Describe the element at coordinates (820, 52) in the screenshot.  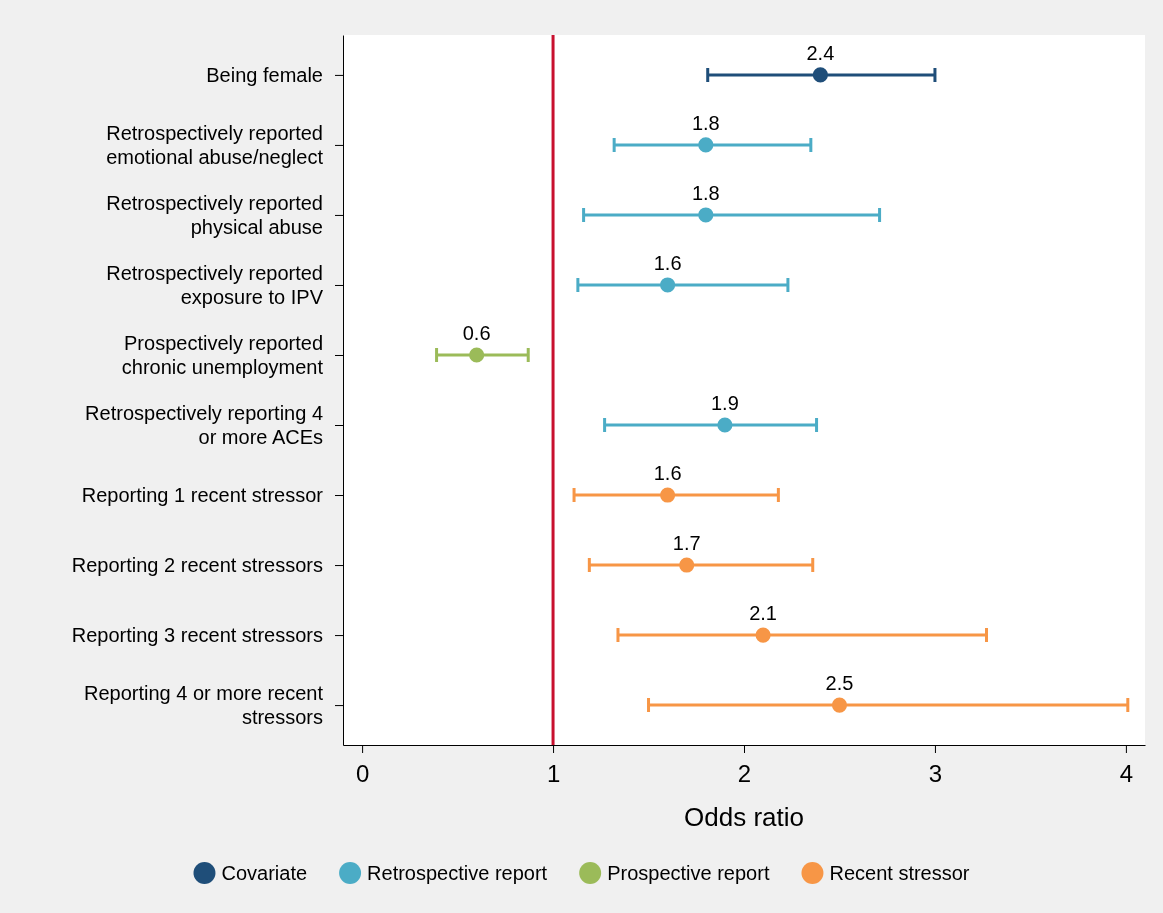
I see `data-label: 2.4` at that location.